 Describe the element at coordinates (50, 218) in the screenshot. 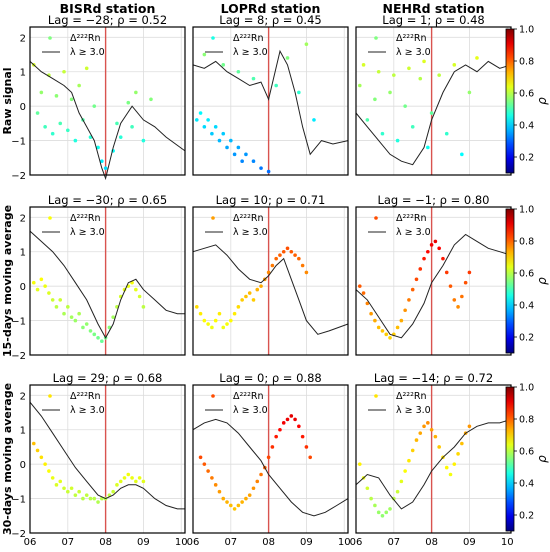

I see `legend-point-marker` at that location.